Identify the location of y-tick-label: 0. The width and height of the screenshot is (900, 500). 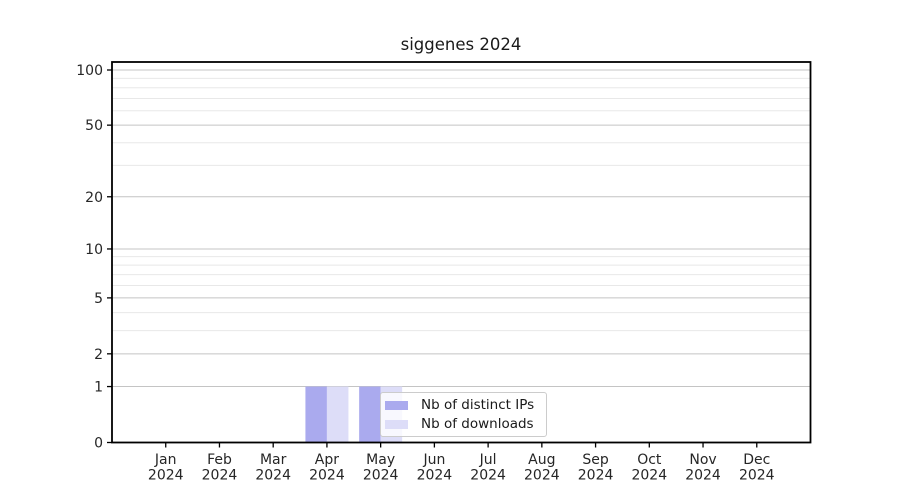
(98, 444).